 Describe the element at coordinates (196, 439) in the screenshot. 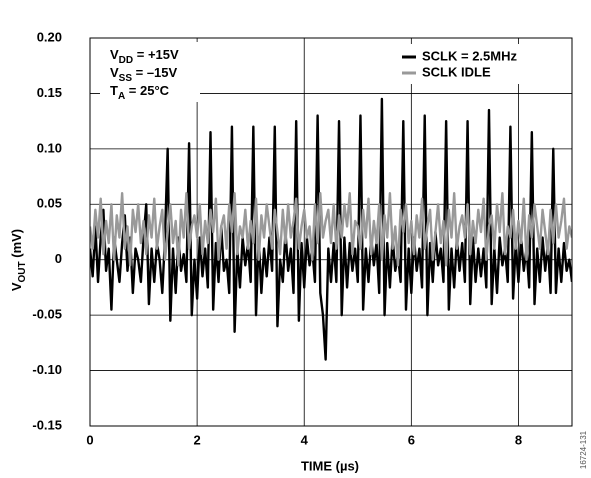

I see `x-tick-label: 2` at that location.